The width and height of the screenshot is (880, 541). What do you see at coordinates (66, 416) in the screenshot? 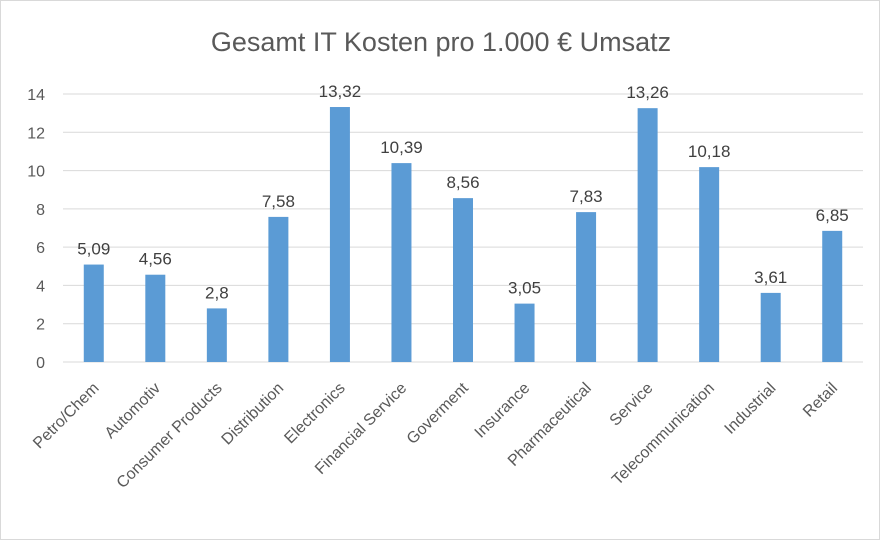
I see `category-label: Petro/Chem` at bounding box center [66, 416].